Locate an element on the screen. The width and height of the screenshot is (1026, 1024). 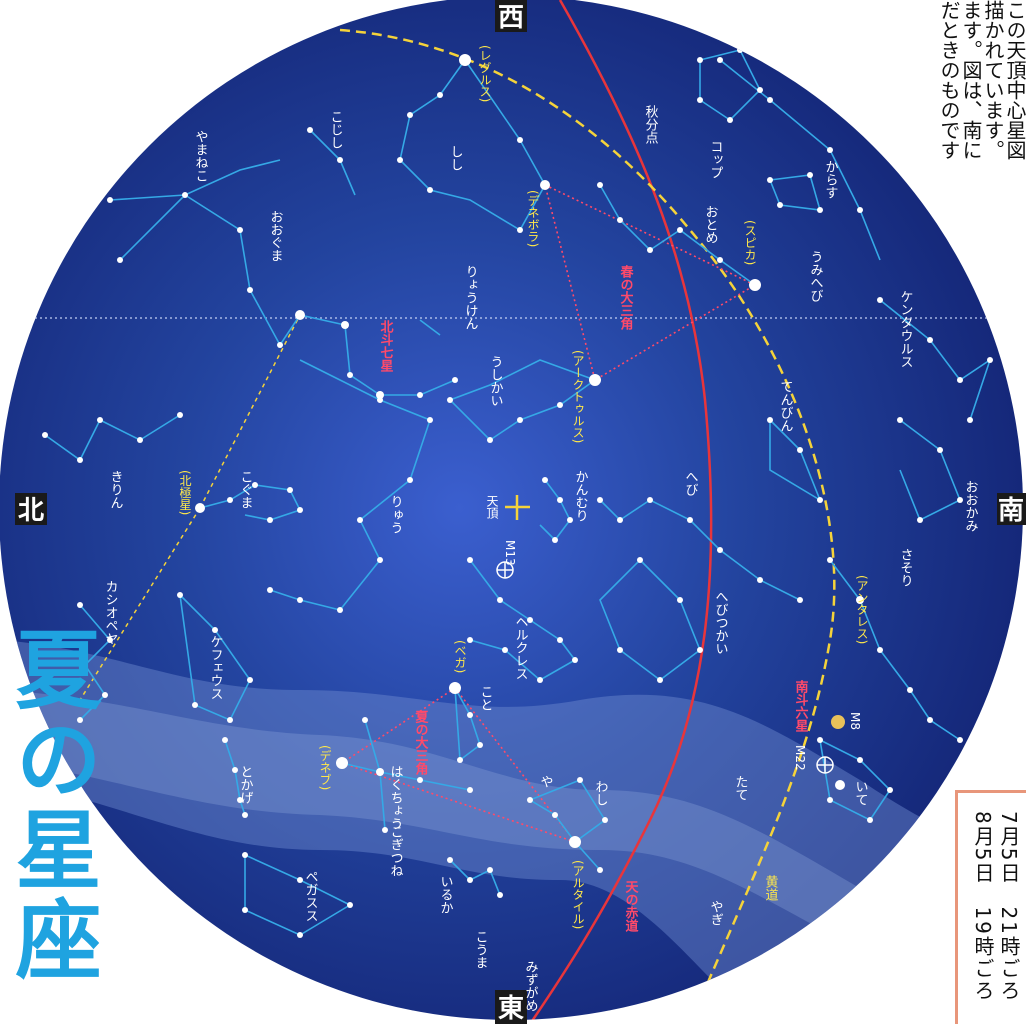
label-ophiuchus: へびつかい is located at coordinates (721, 622).